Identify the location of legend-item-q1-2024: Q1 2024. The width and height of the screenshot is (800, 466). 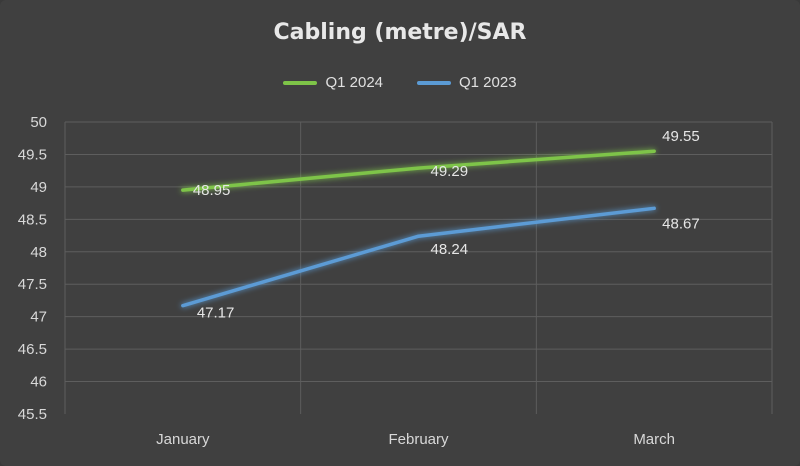
(333, 82).